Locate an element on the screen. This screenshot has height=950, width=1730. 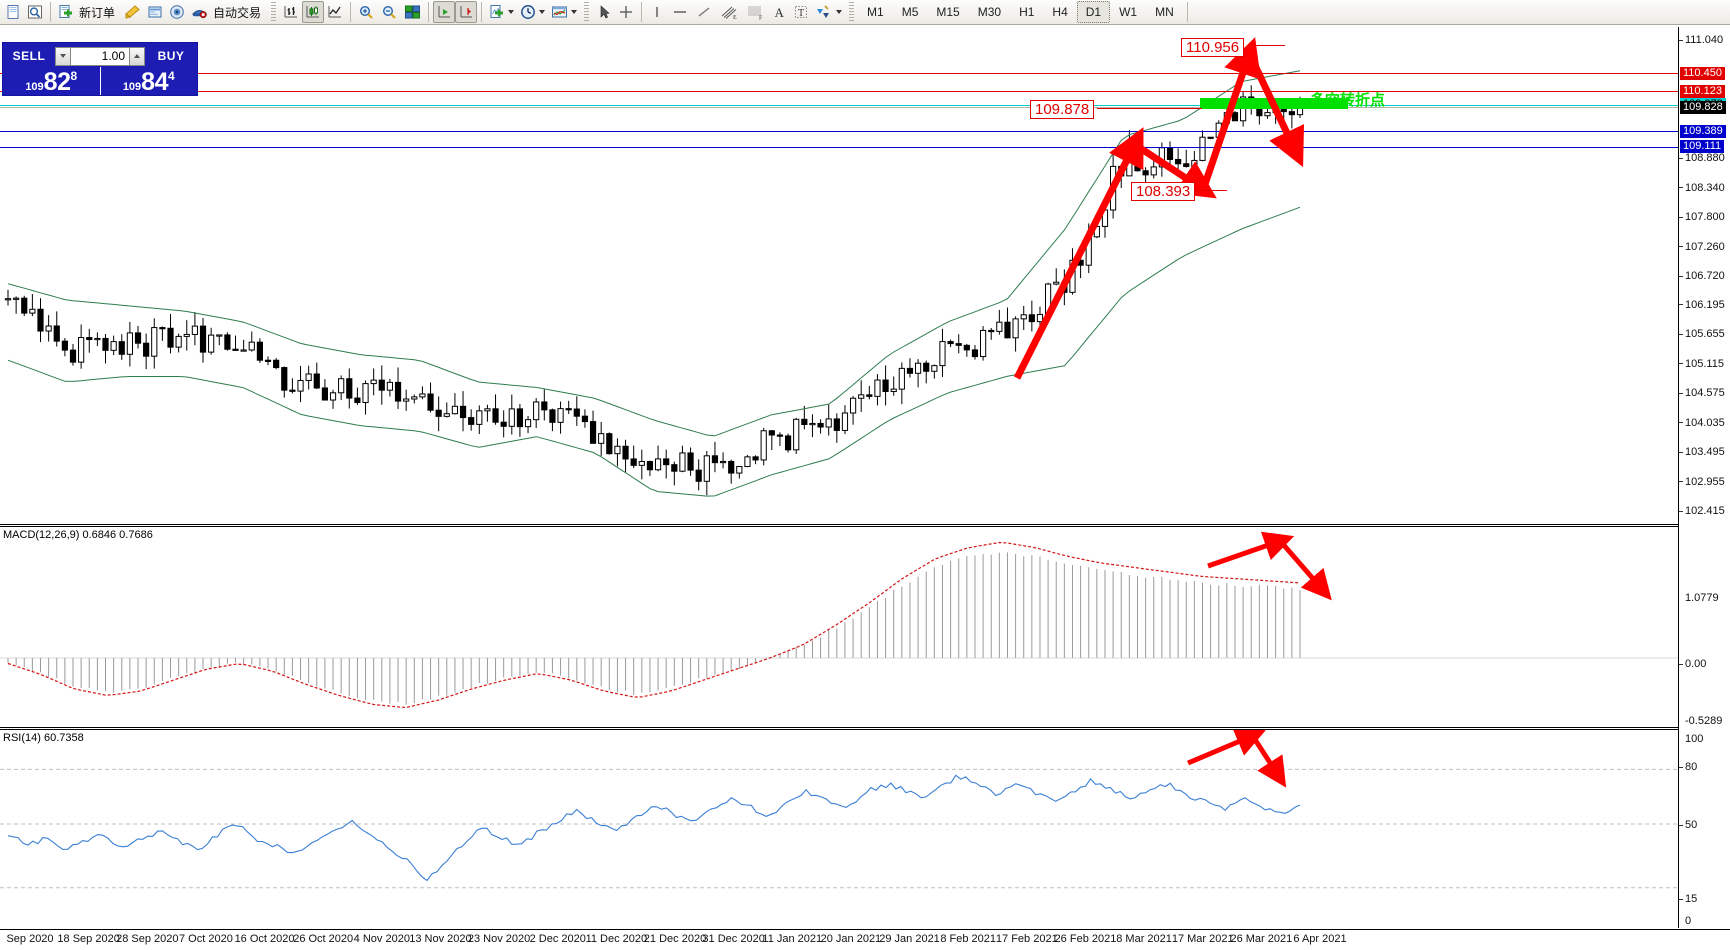
price-tag-mid: 109.878 is located at coordinates (1062, 109).